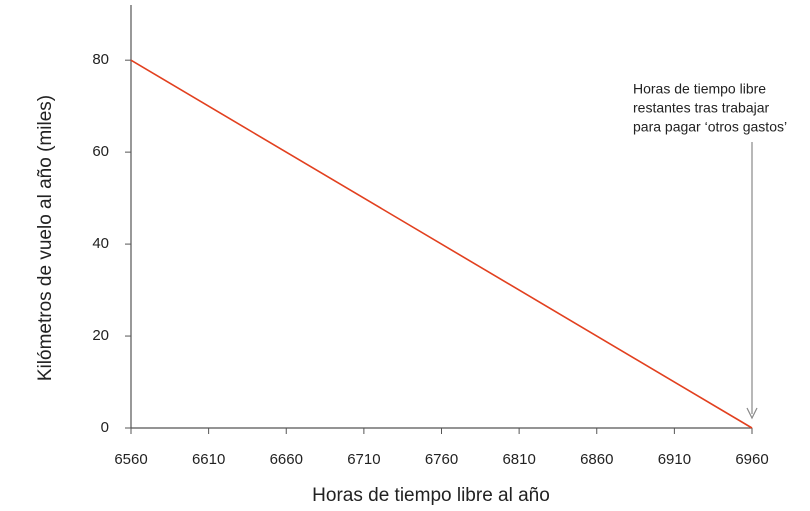  Describe the element at coordinates (208, 459) in the screenshot. I see `x-tick-label: 6610` at that location.